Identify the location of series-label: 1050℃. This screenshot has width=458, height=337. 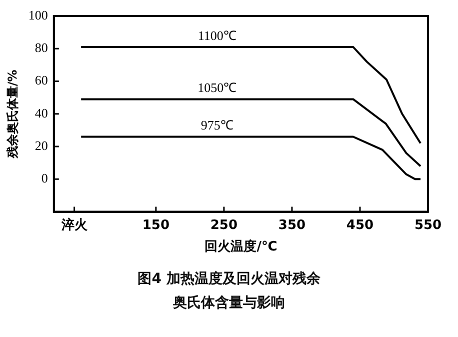
(217, 88).